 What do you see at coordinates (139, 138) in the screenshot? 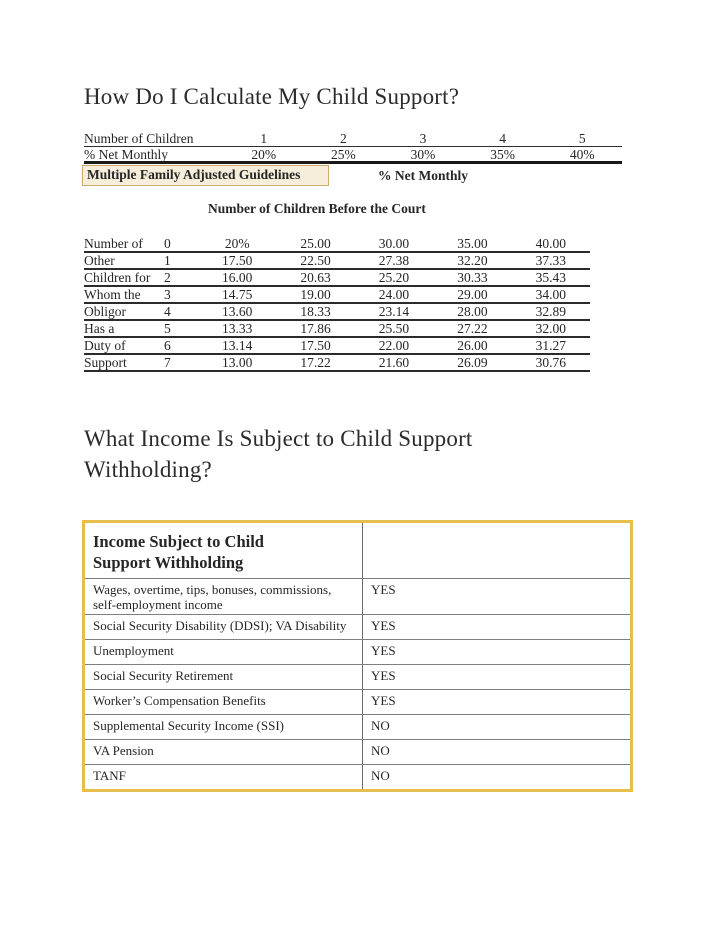
I see `row-label: Number of Children` at bounding box center [139, 138].